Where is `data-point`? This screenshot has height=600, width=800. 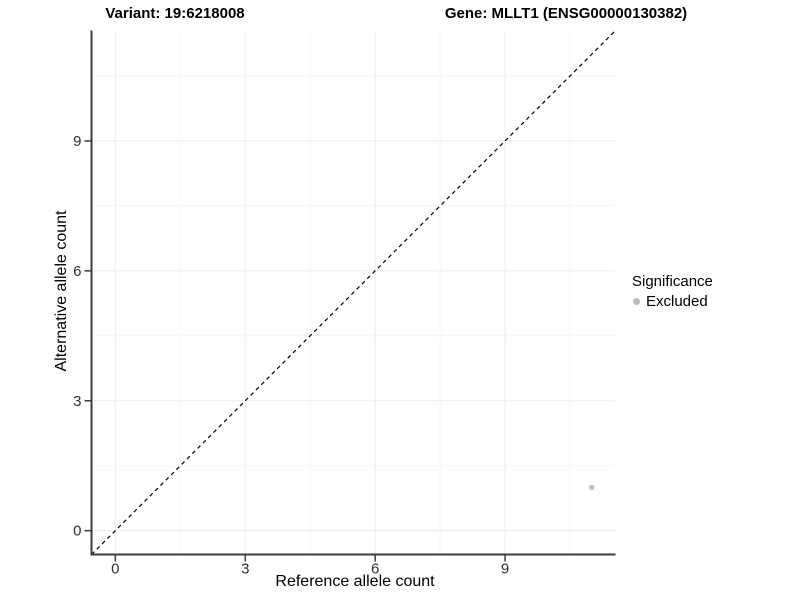
data-point is located at coordinates (592, 487).